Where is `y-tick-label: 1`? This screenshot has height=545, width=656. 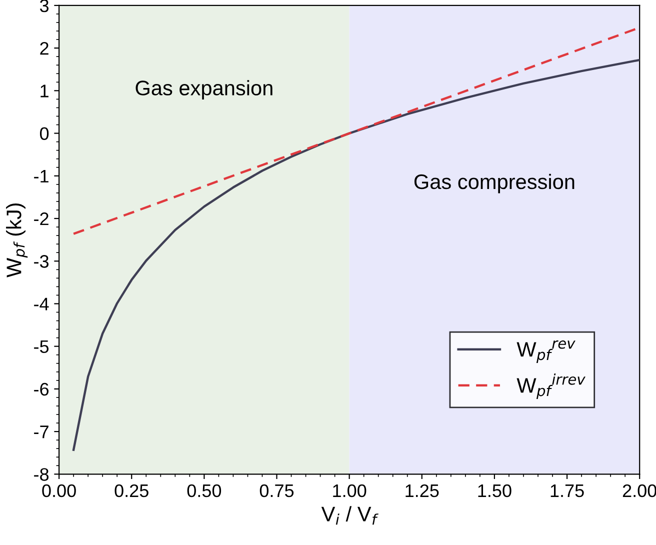
y-tick-label: 1 is located at coordinates (44, 91).